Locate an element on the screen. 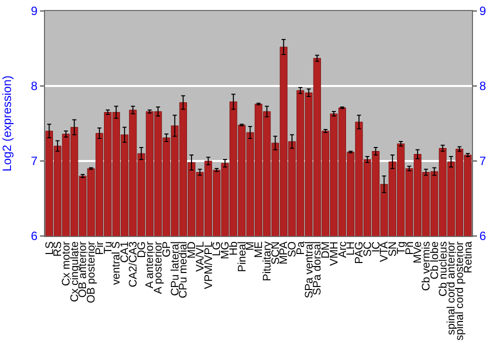 The height and width of the screenshot is (350, 500). x-tick-label: Tg is located at coordinates (401, 247).